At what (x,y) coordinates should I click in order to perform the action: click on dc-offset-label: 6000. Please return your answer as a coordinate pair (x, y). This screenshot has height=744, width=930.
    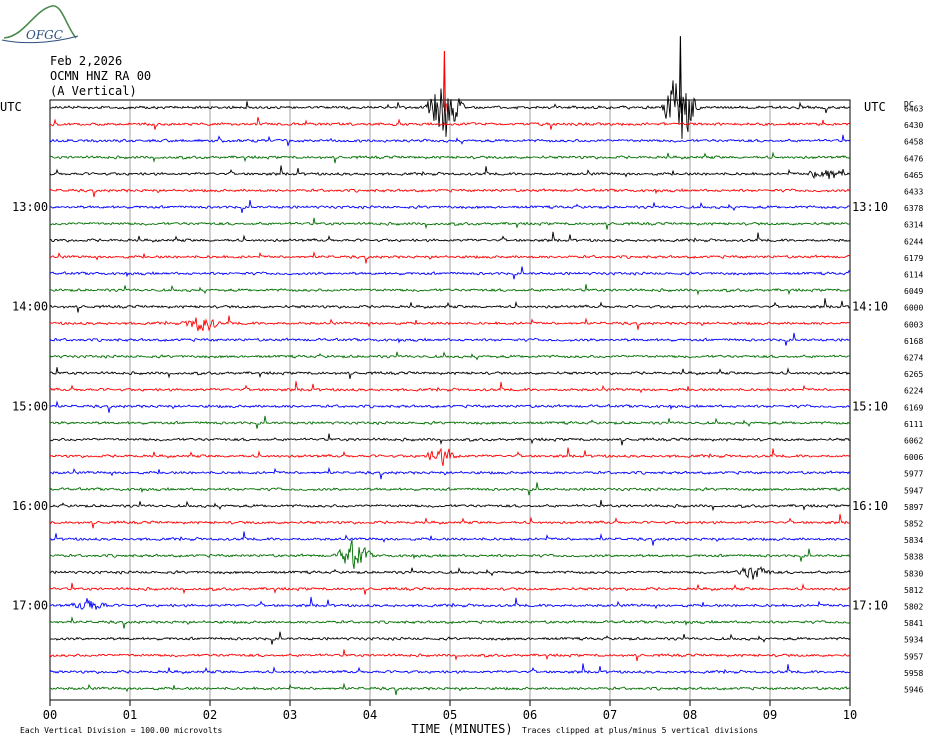
    Looking at the image, I should click on (913, 308).